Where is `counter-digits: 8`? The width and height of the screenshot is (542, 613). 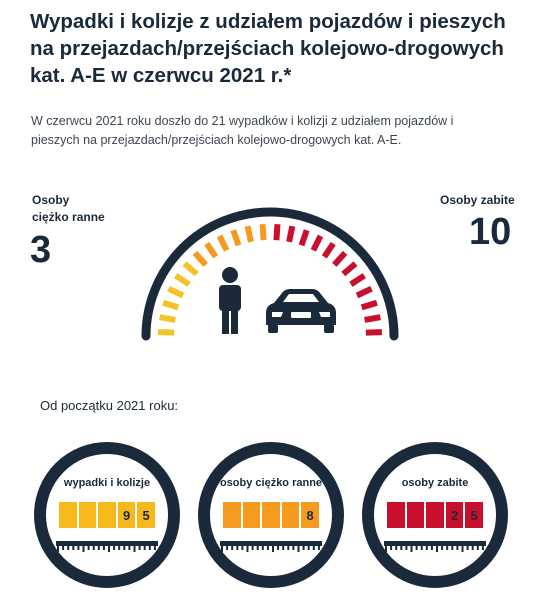
counter-digits: 8 is located at coordinates (271, 515).